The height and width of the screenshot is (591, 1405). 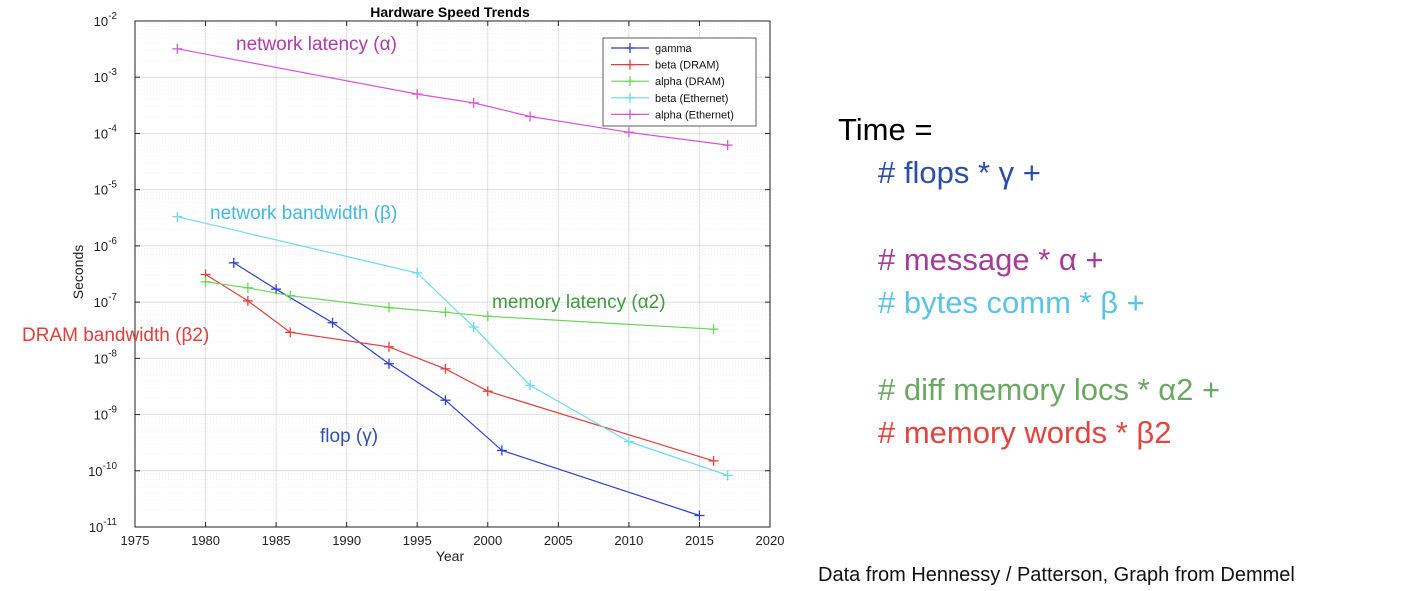 I want to click on y-tick-label: 10⁻⁵, so click(x=106, y=189).